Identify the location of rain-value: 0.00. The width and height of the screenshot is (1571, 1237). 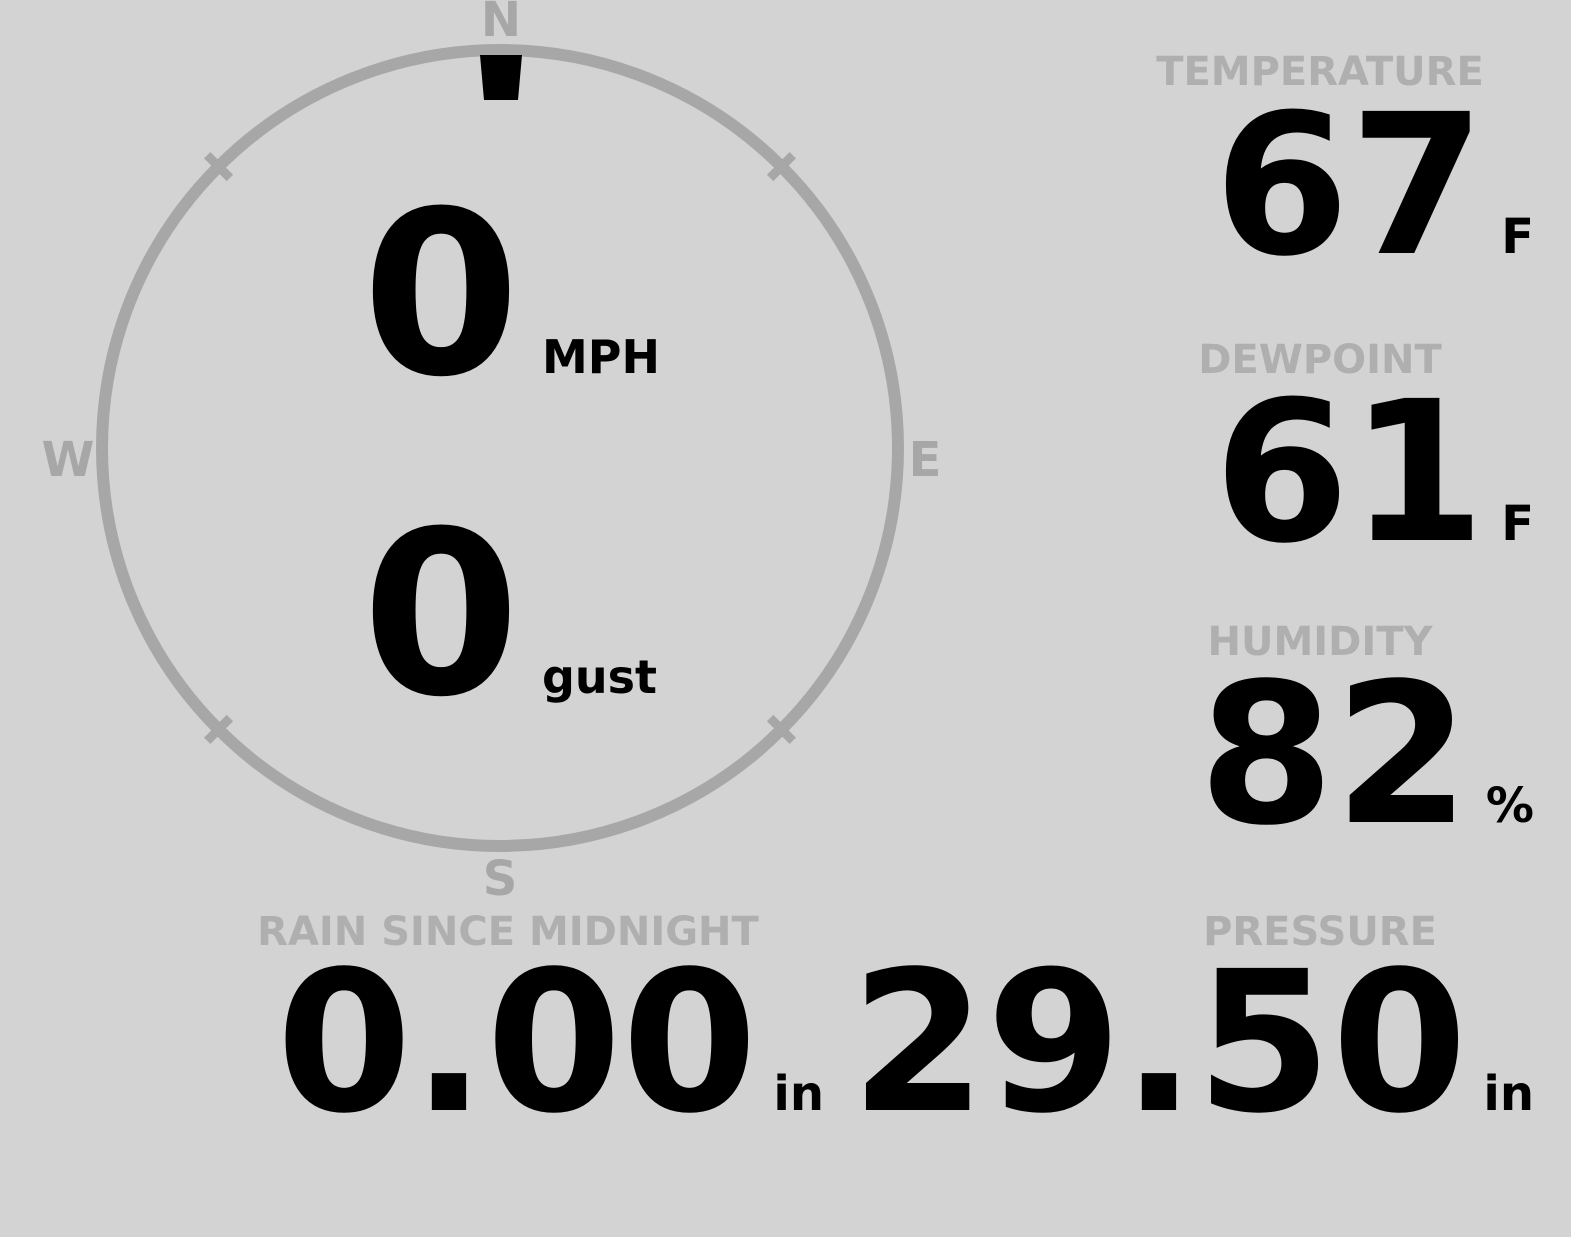
(517, 1042).